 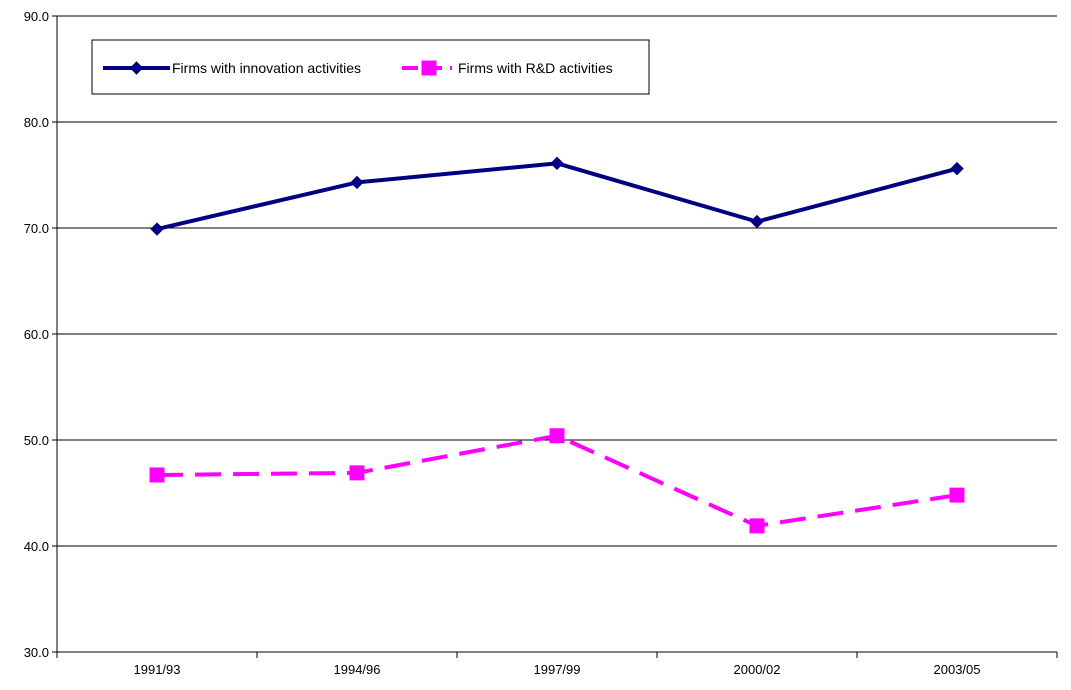 I want to click on legend-box, so click(x=370, y=67).